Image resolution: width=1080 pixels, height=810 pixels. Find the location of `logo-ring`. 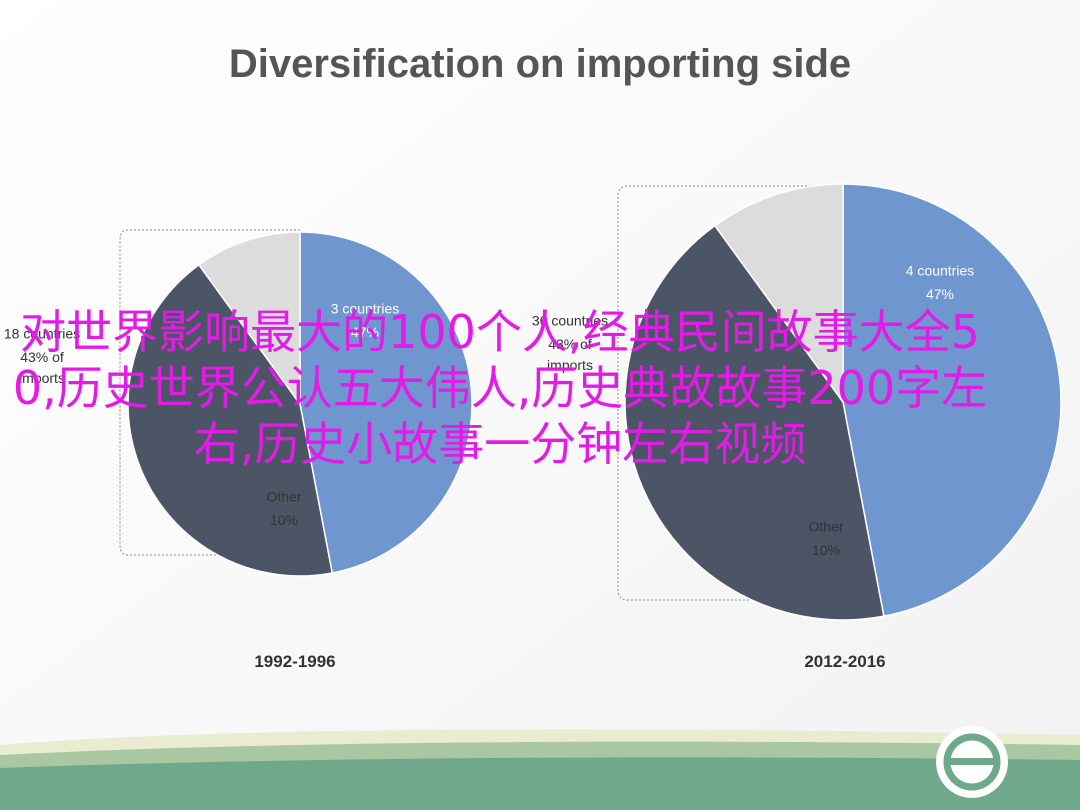

logo-ring is located at coordinates (972, 762).